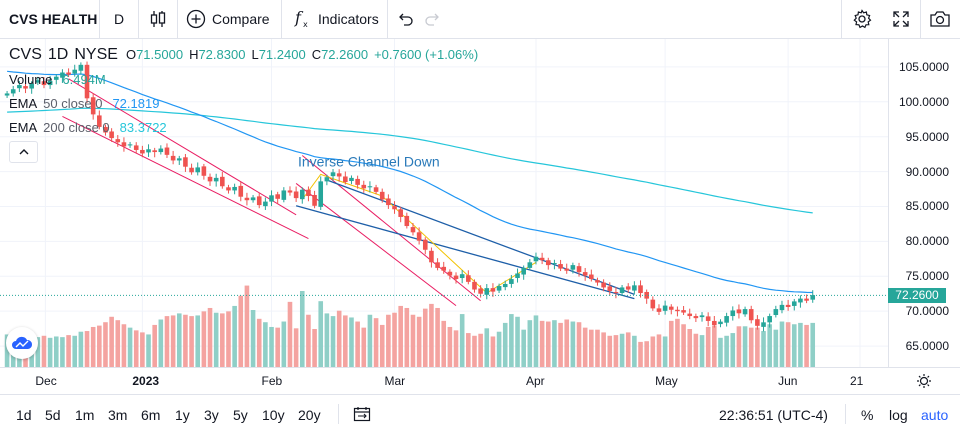  Describe the element at coordinates (927, 241) in the screenshot. I see `price-tick-label: 80.0000` at that location.